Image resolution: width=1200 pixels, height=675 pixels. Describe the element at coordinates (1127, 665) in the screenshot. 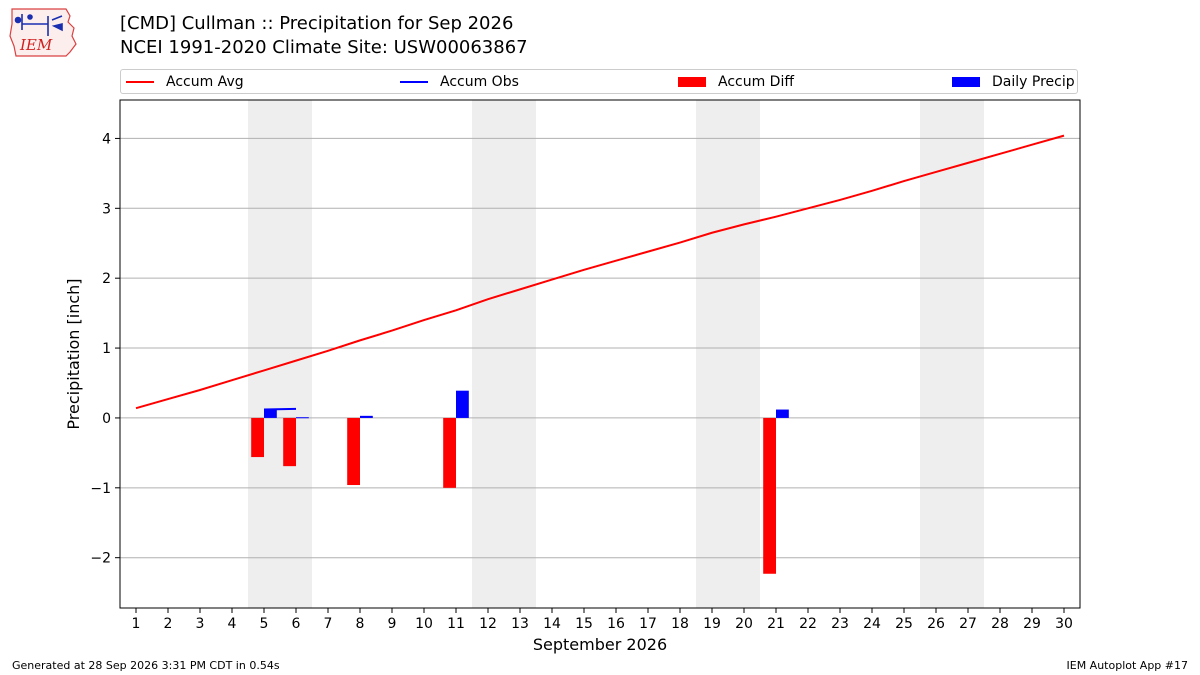

I see `app-credit: IEM Autoplot App #17` at that location.